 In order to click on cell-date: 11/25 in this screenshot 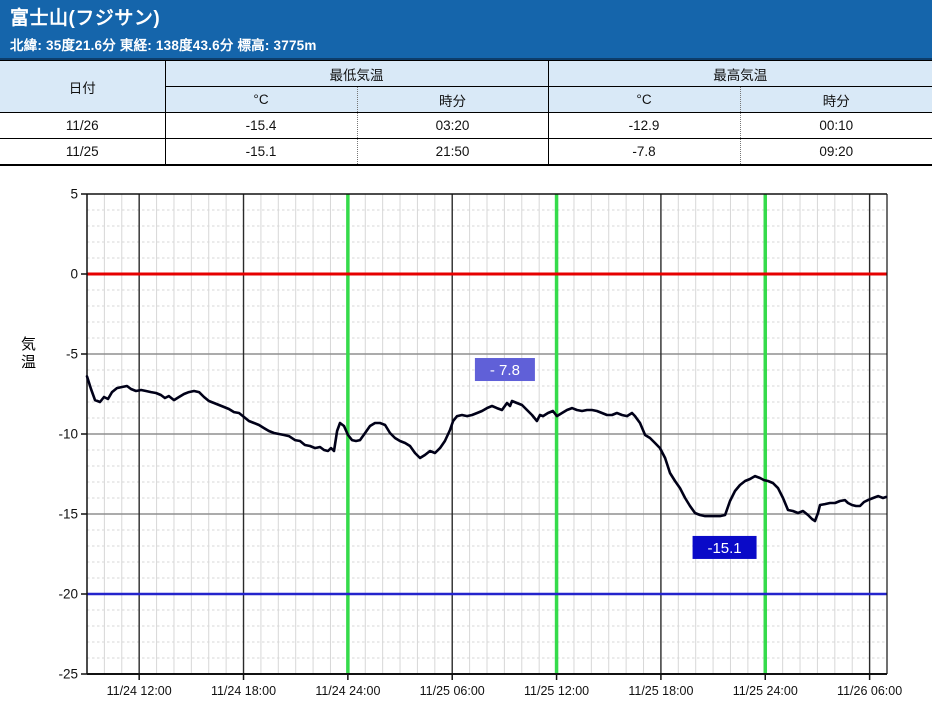, I will do `click(83, 151)`.